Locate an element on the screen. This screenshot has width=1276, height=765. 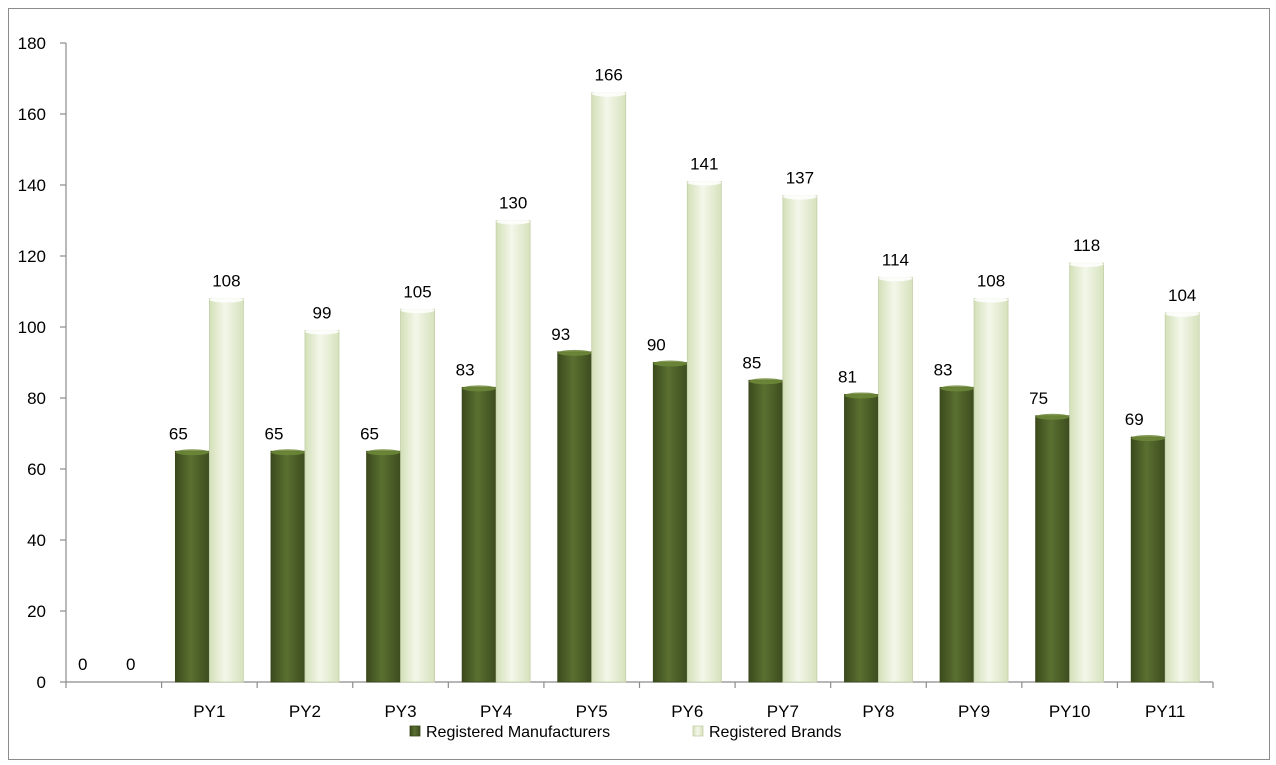
y-tick-label: 80 is located at coordinates (36, 398).